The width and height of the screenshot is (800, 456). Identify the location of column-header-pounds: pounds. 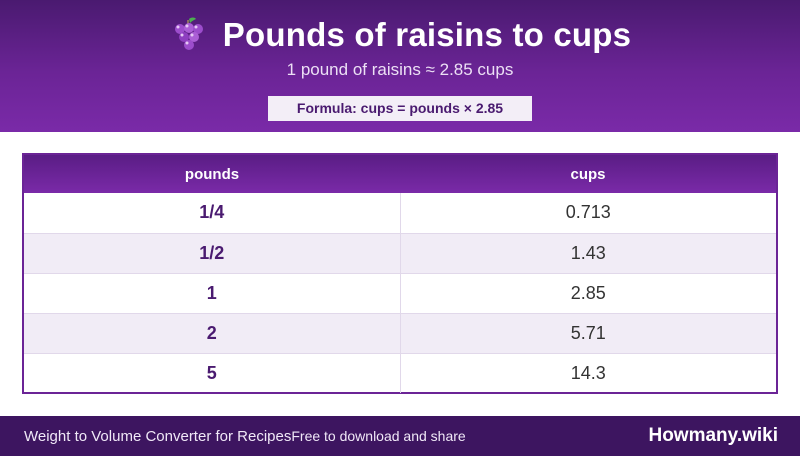
(212, 174).